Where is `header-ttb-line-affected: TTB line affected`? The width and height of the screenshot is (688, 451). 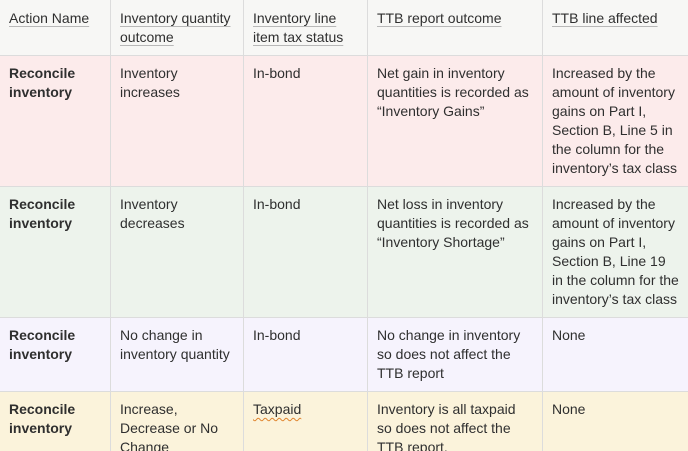 header-ttb-line-affected: TTB line affected is located at coordinates (615, 28).